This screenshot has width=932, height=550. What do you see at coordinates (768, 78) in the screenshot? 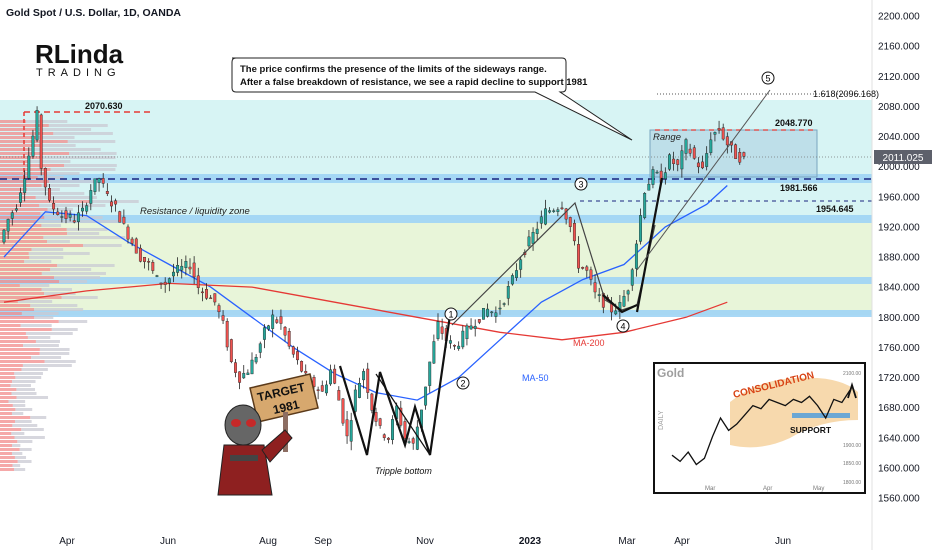
I see `wave-marker-5: 5` at bounding box center [768, 78].